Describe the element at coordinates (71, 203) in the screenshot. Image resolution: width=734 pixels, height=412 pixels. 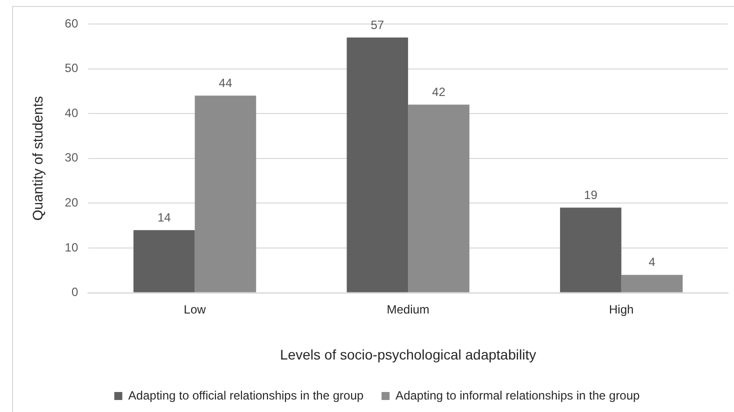
I see `y-tick-label: 20` at that location.